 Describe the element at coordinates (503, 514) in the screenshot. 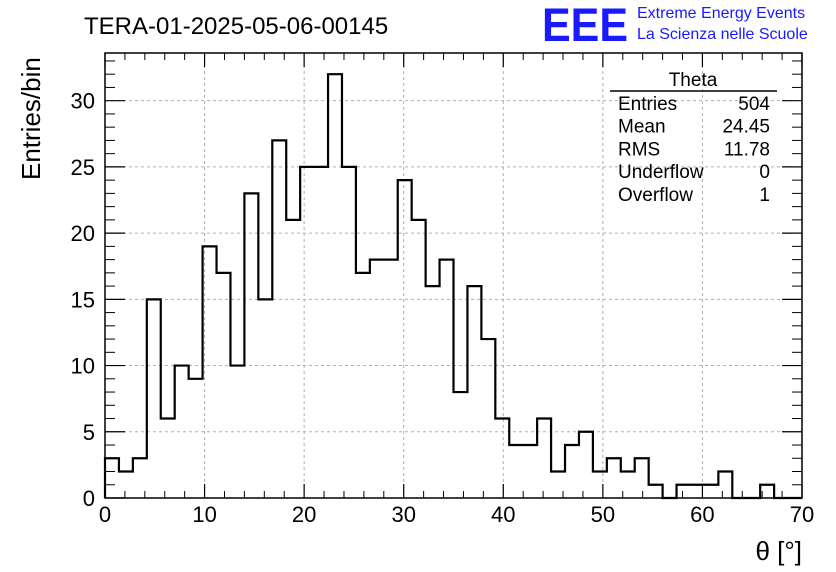

I see `x-tick-label: 40` at that location.